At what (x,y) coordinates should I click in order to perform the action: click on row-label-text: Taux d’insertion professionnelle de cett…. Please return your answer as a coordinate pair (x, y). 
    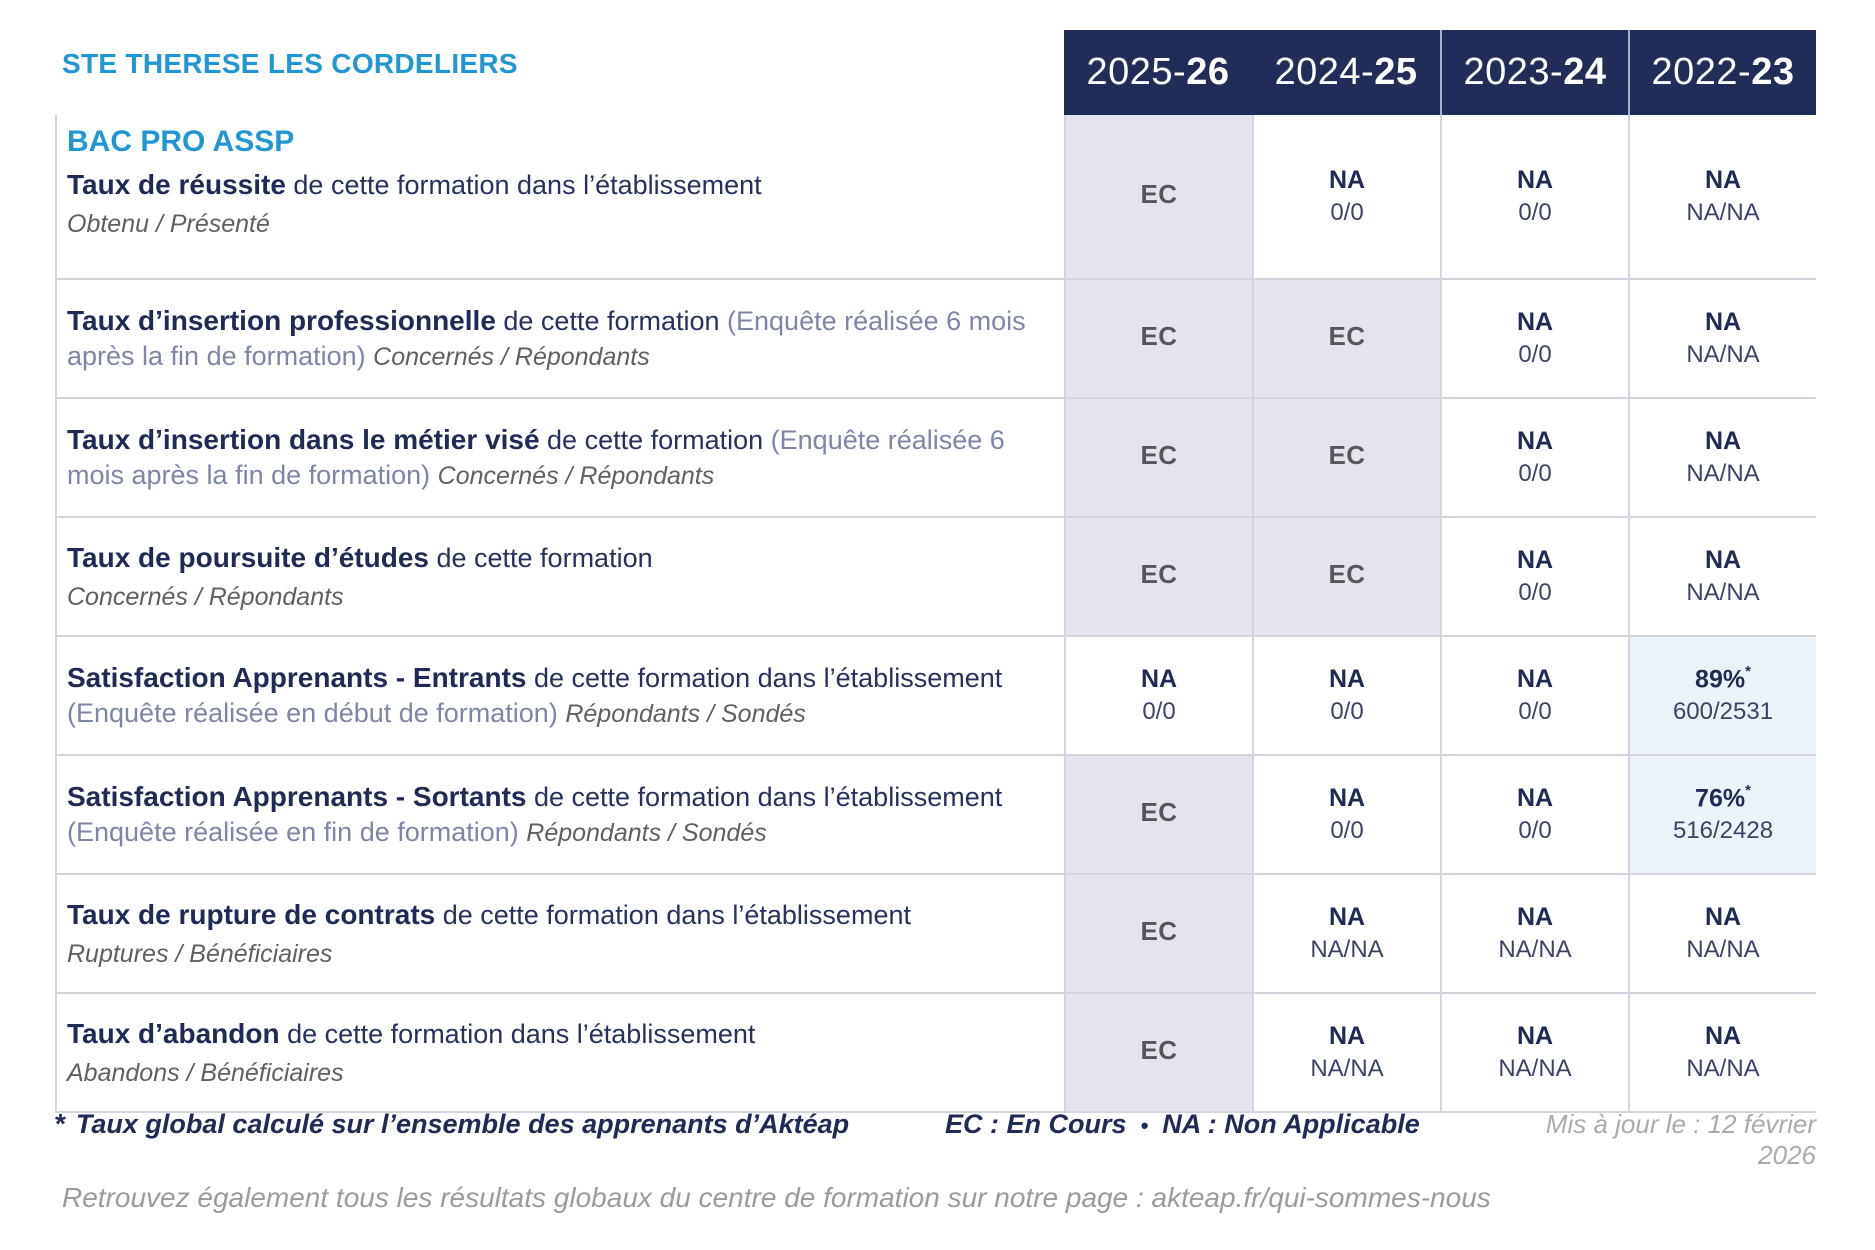
    Looking at the image, I should click on (552, 338).